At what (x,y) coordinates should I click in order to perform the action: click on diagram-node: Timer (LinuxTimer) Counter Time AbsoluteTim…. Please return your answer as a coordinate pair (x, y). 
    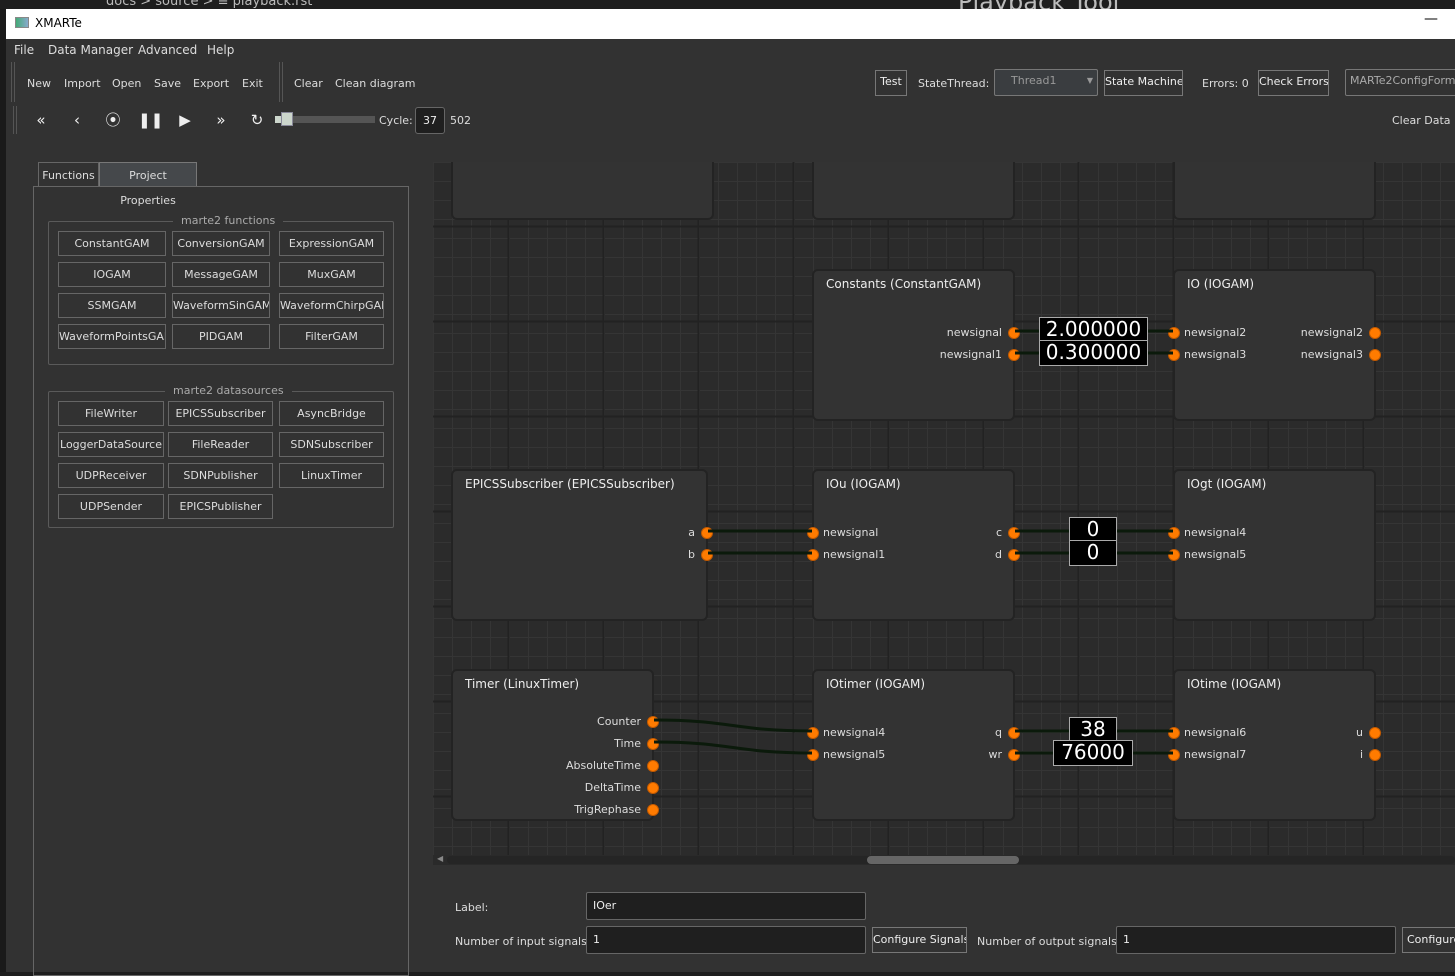
    Looking at the image, I should click on (555, 745).